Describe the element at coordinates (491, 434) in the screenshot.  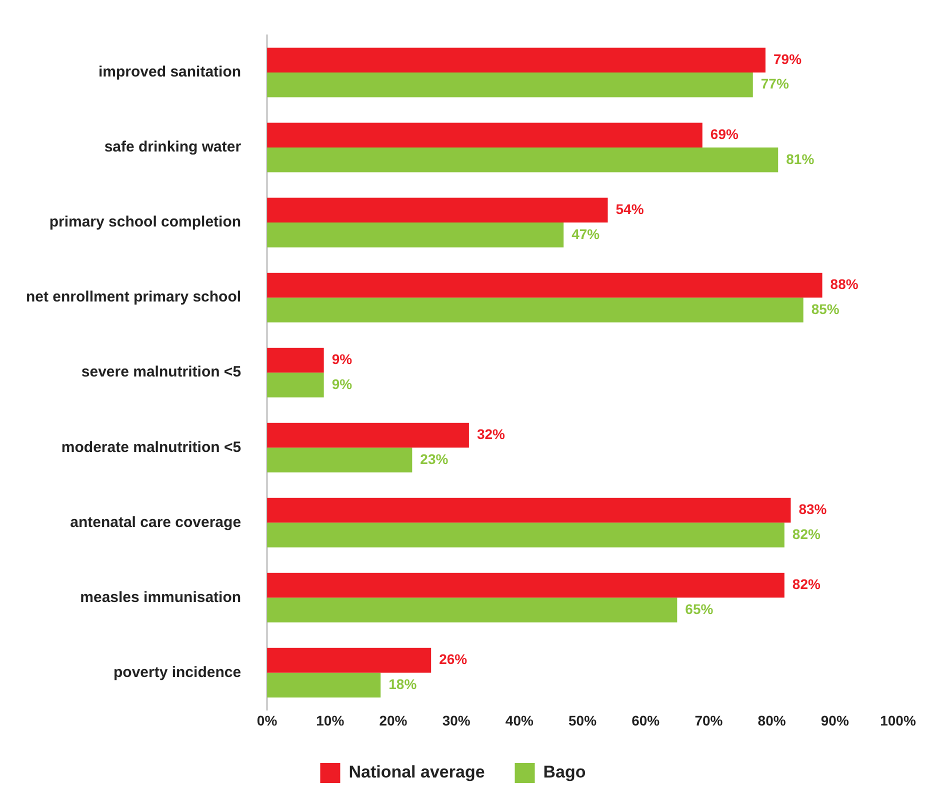
I see `data-label: 32%` at that location.